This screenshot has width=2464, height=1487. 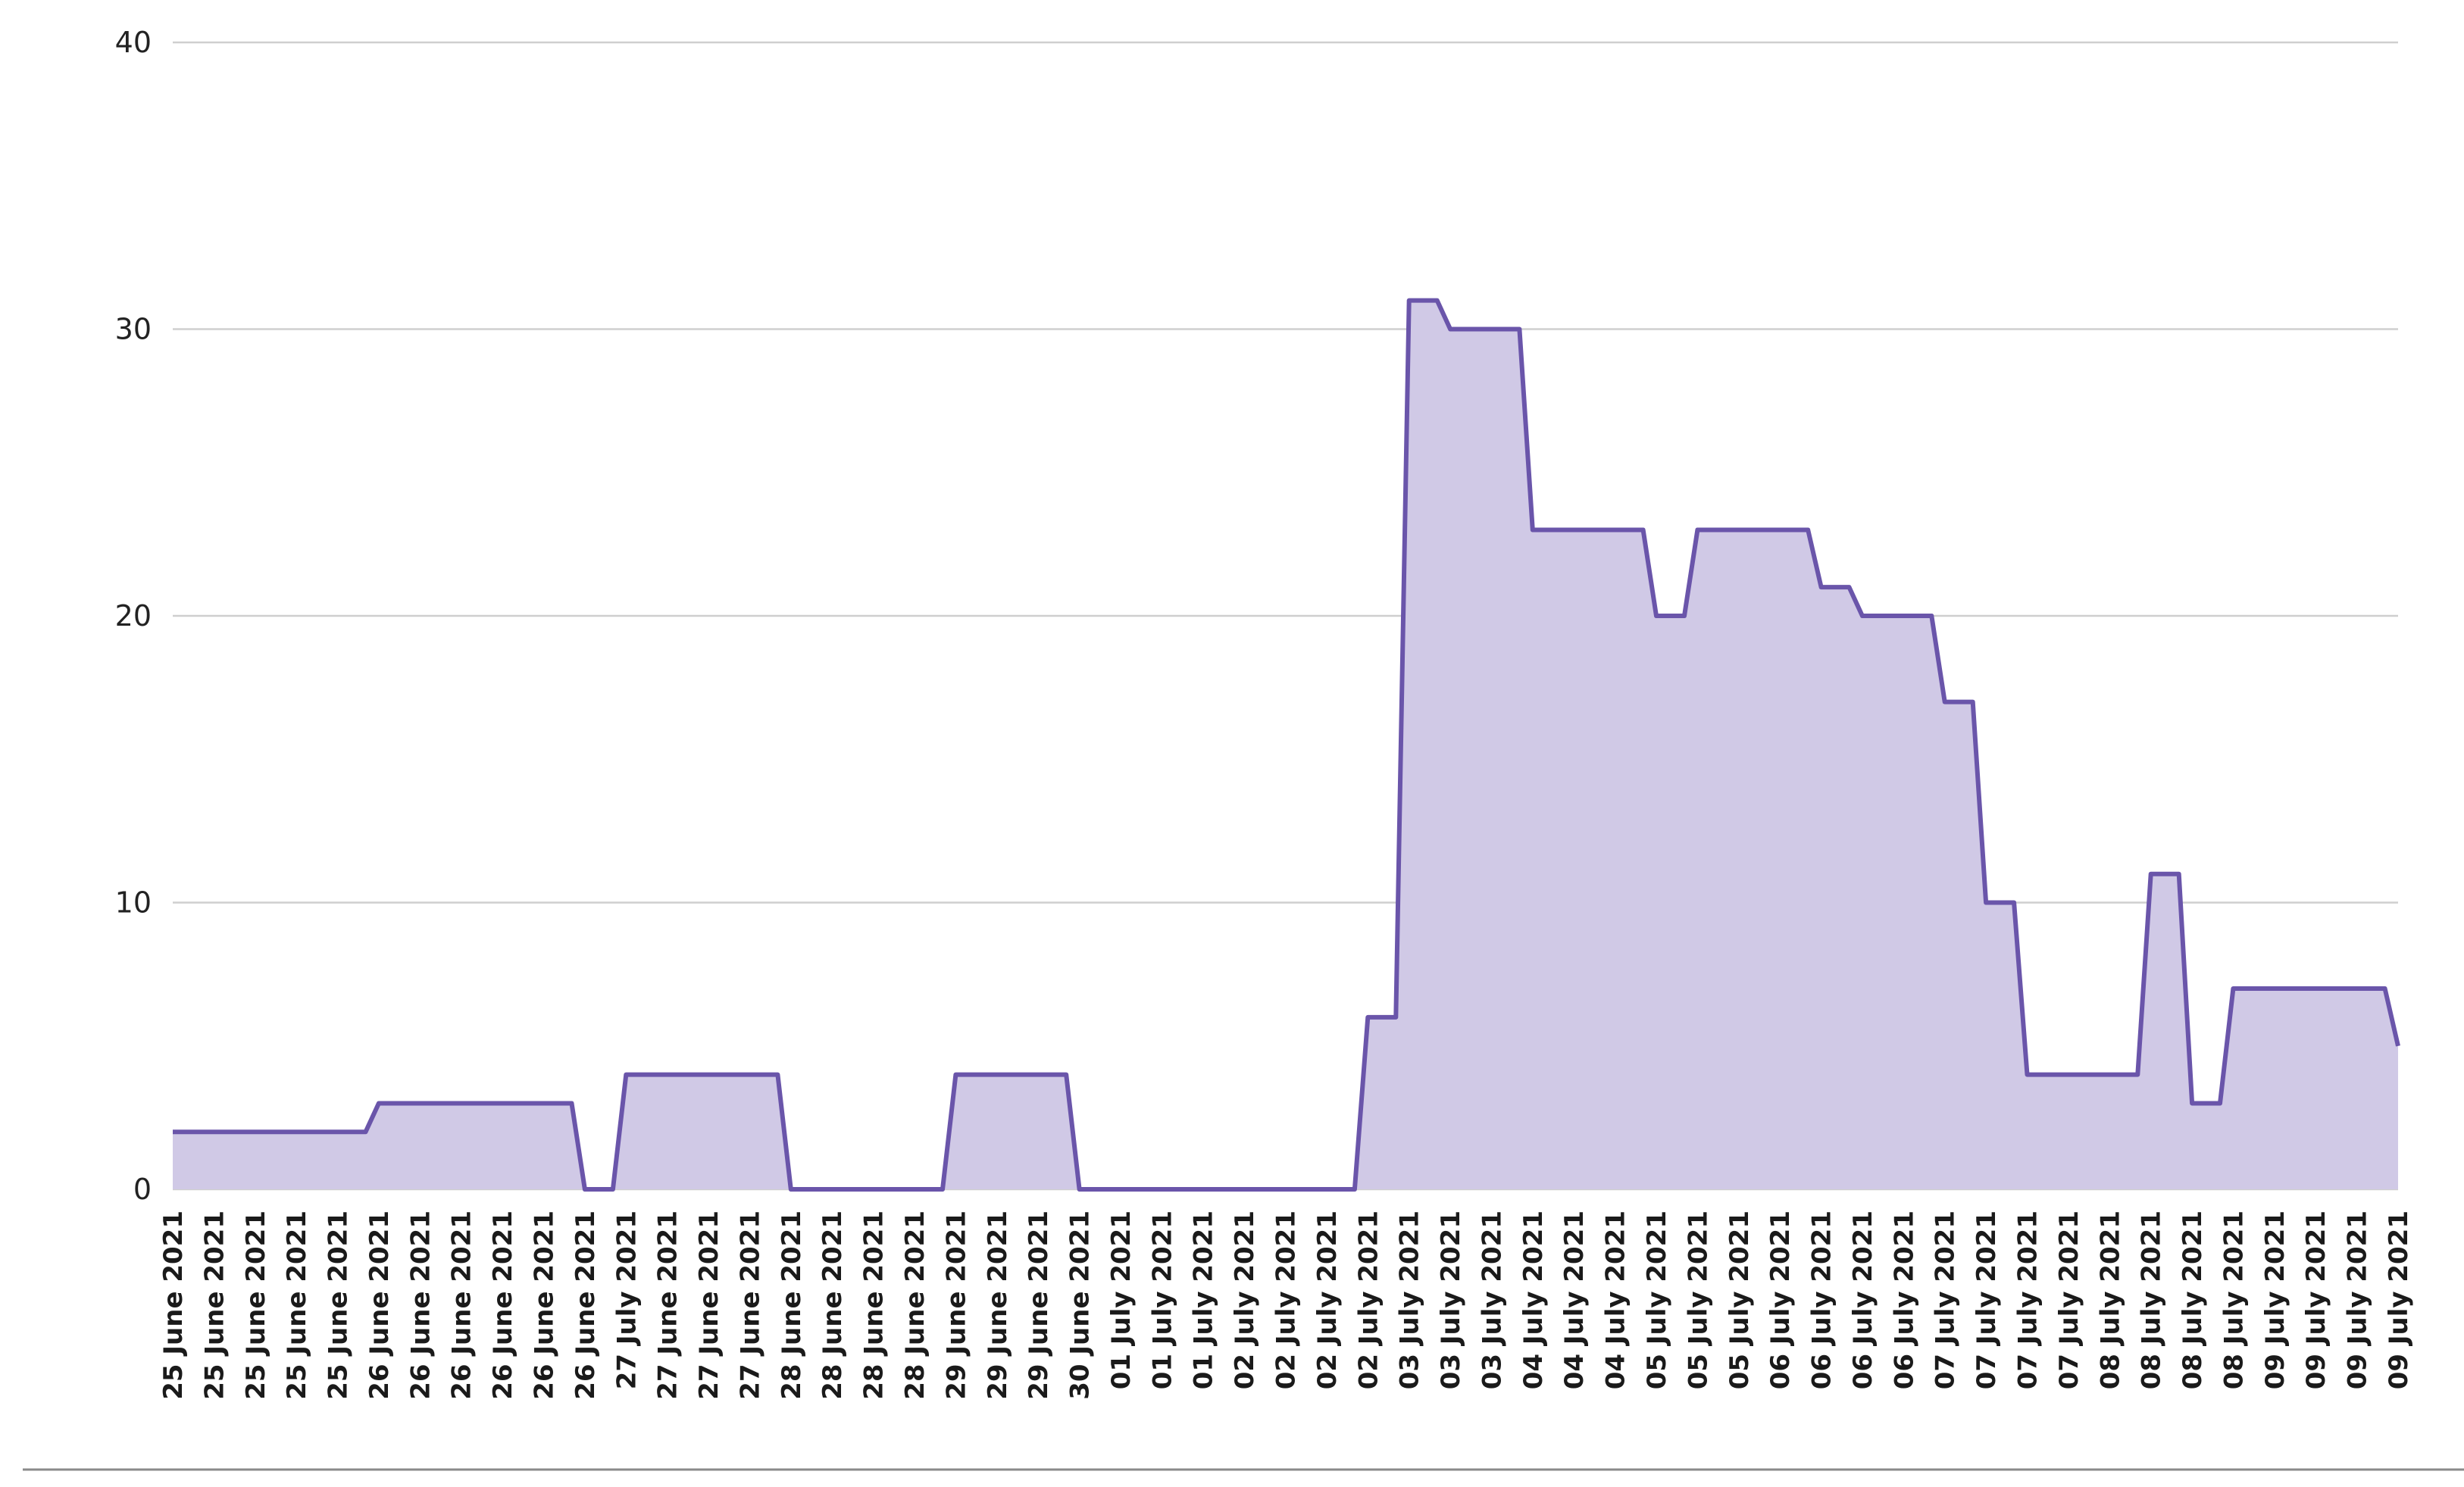 I want to click on y-tick-label: 40, so click(x=133, y=42).